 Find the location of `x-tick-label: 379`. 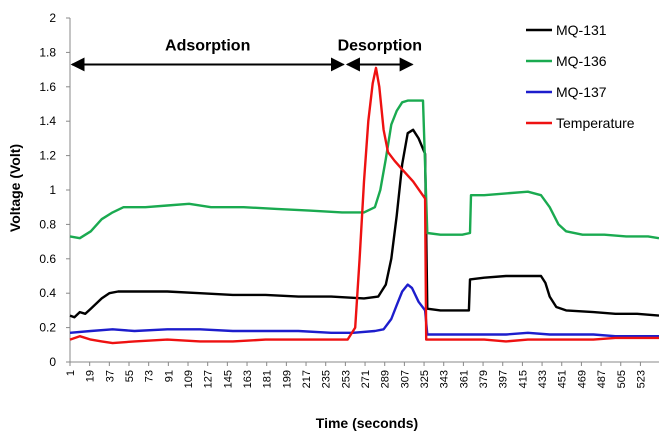

x-tick-label: 379 is located at coordinates (484, 379).